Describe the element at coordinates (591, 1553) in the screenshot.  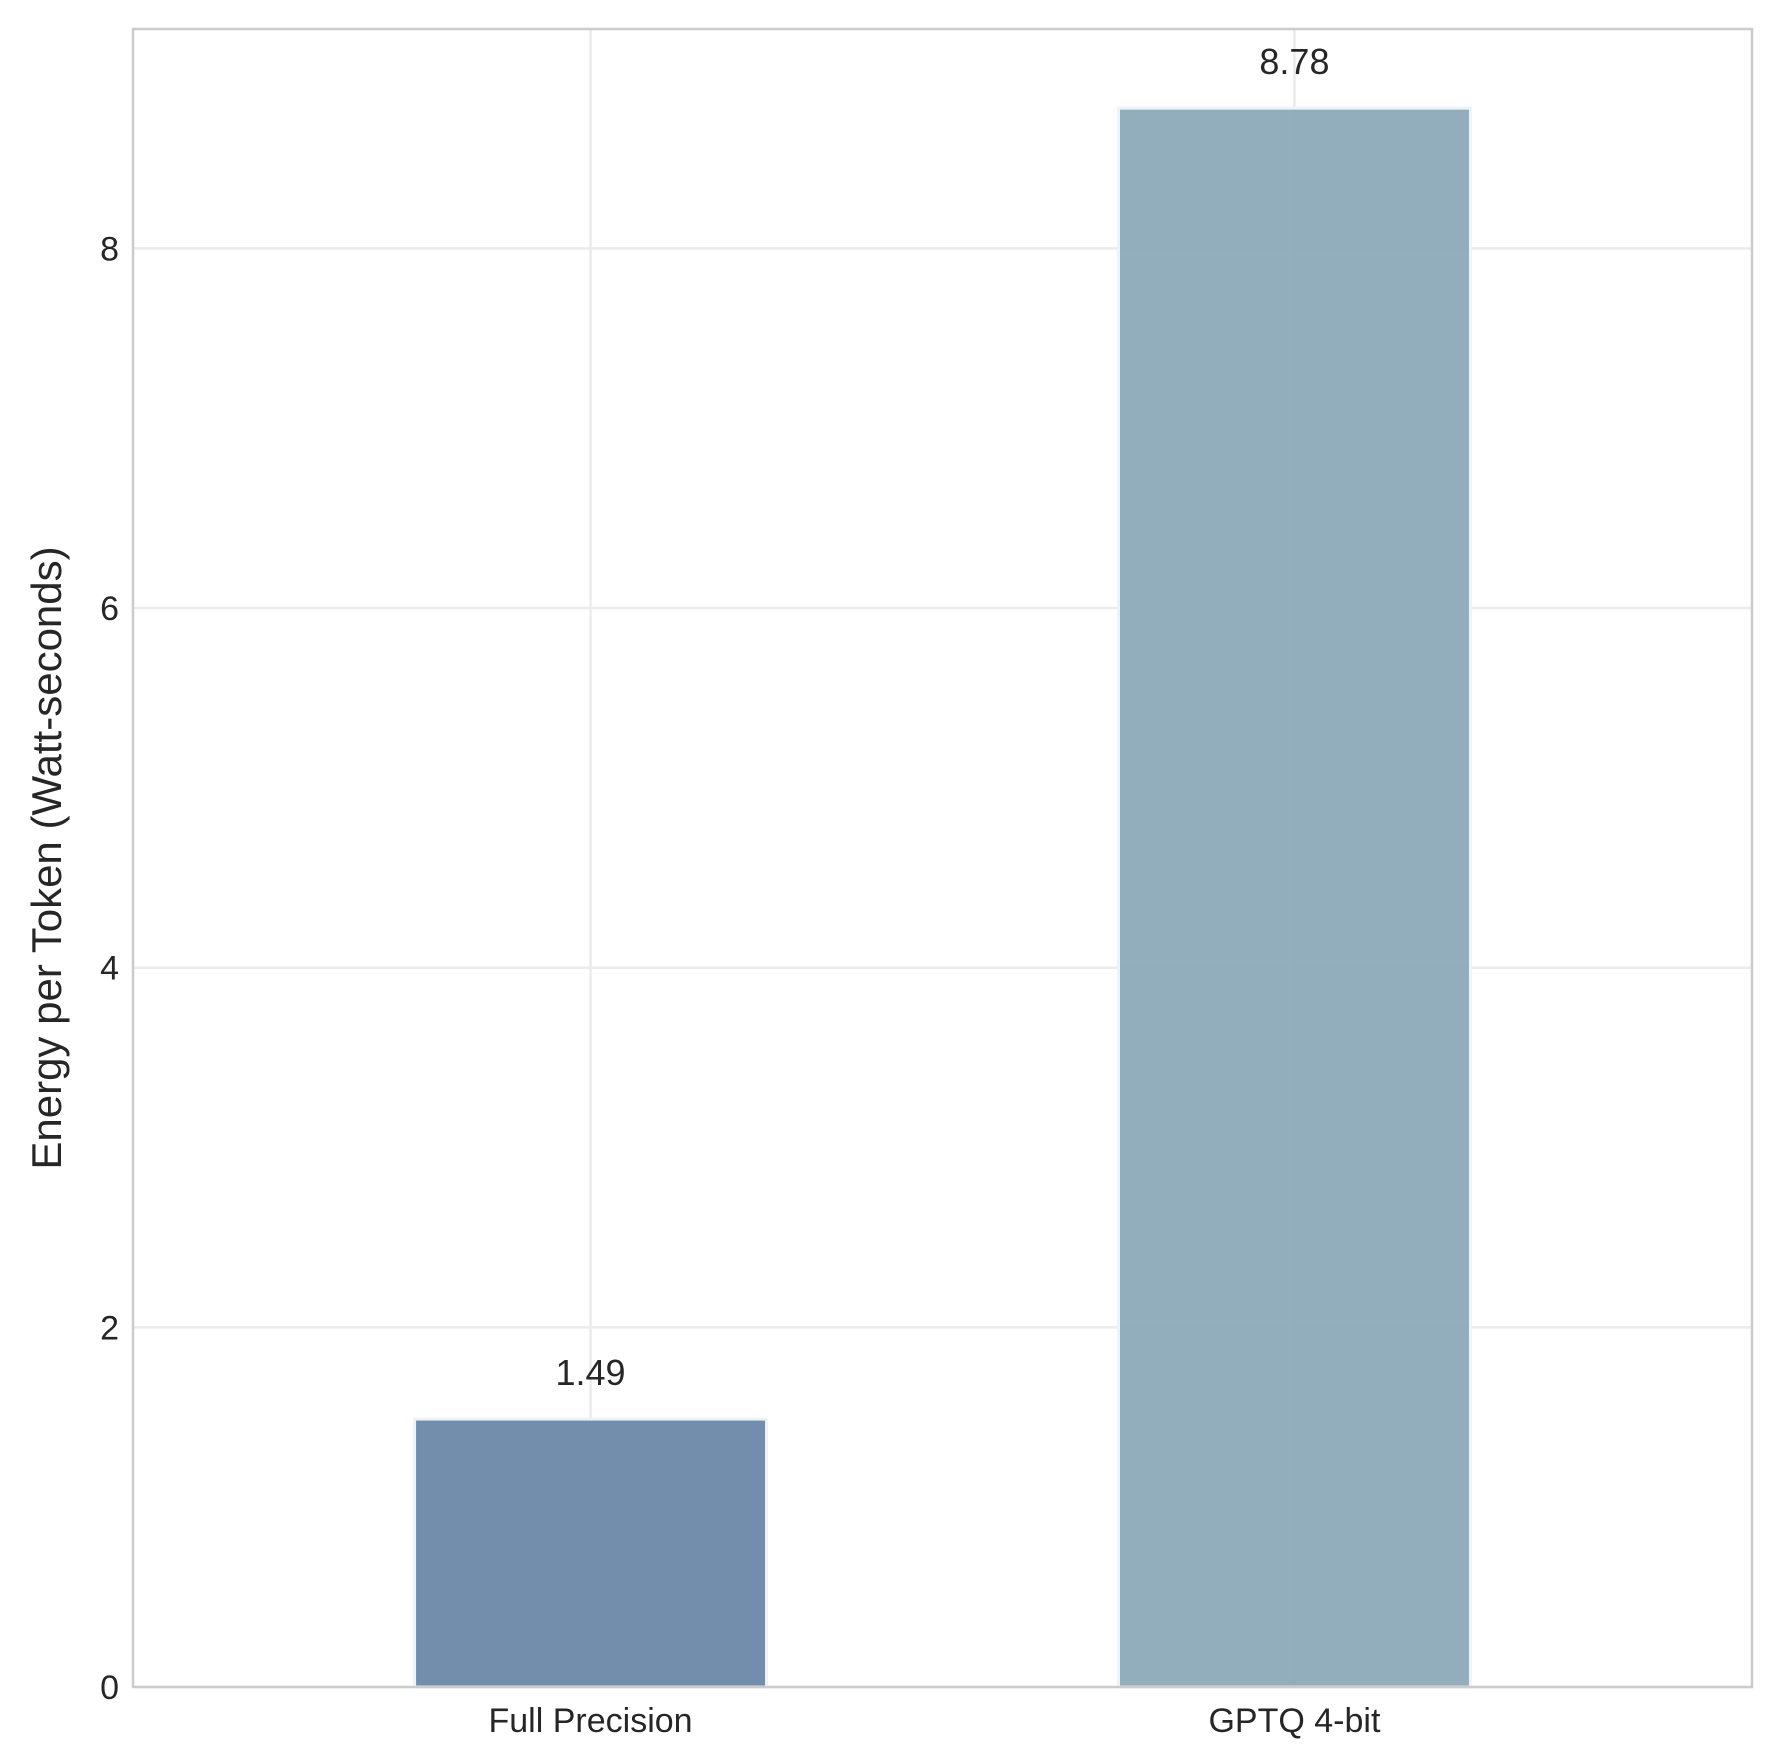
I see `bar-full-precision` at that location.